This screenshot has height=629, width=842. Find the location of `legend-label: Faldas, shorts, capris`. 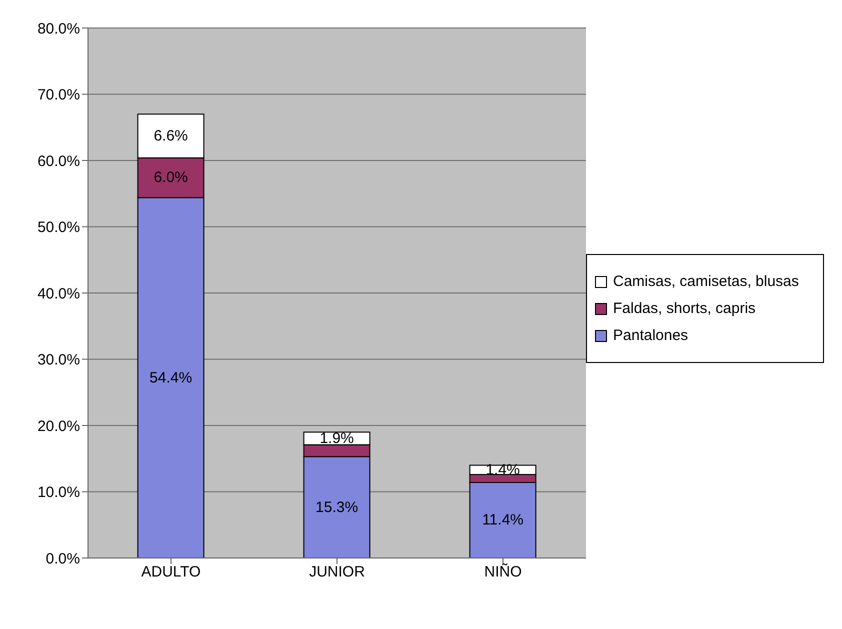

legend-label: Faldas, shorts, capris is located at coordinates (684, 308).